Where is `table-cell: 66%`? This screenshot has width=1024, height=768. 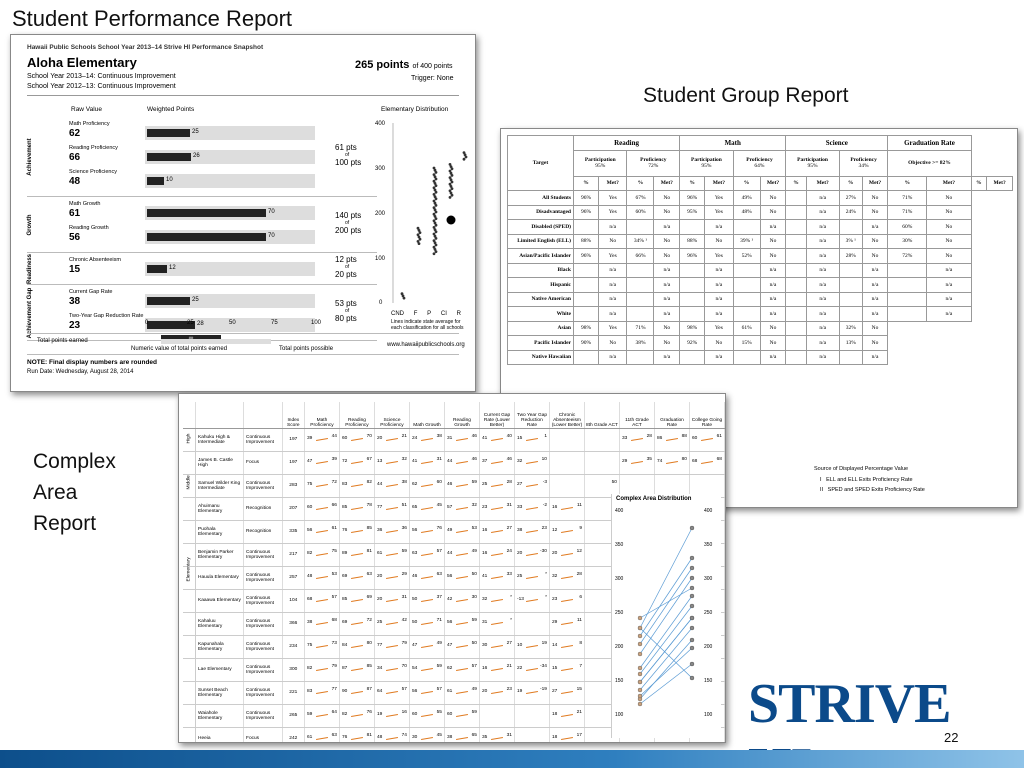 table-cell: 66% is located at coordinates (640, 256).